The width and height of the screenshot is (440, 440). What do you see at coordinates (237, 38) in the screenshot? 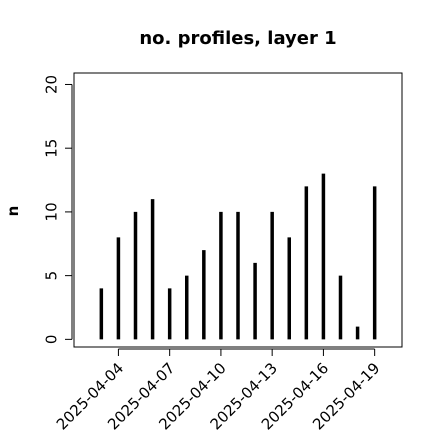
I see `chart-title: no. profiles, layer 1` at bounding box center [237, 38].